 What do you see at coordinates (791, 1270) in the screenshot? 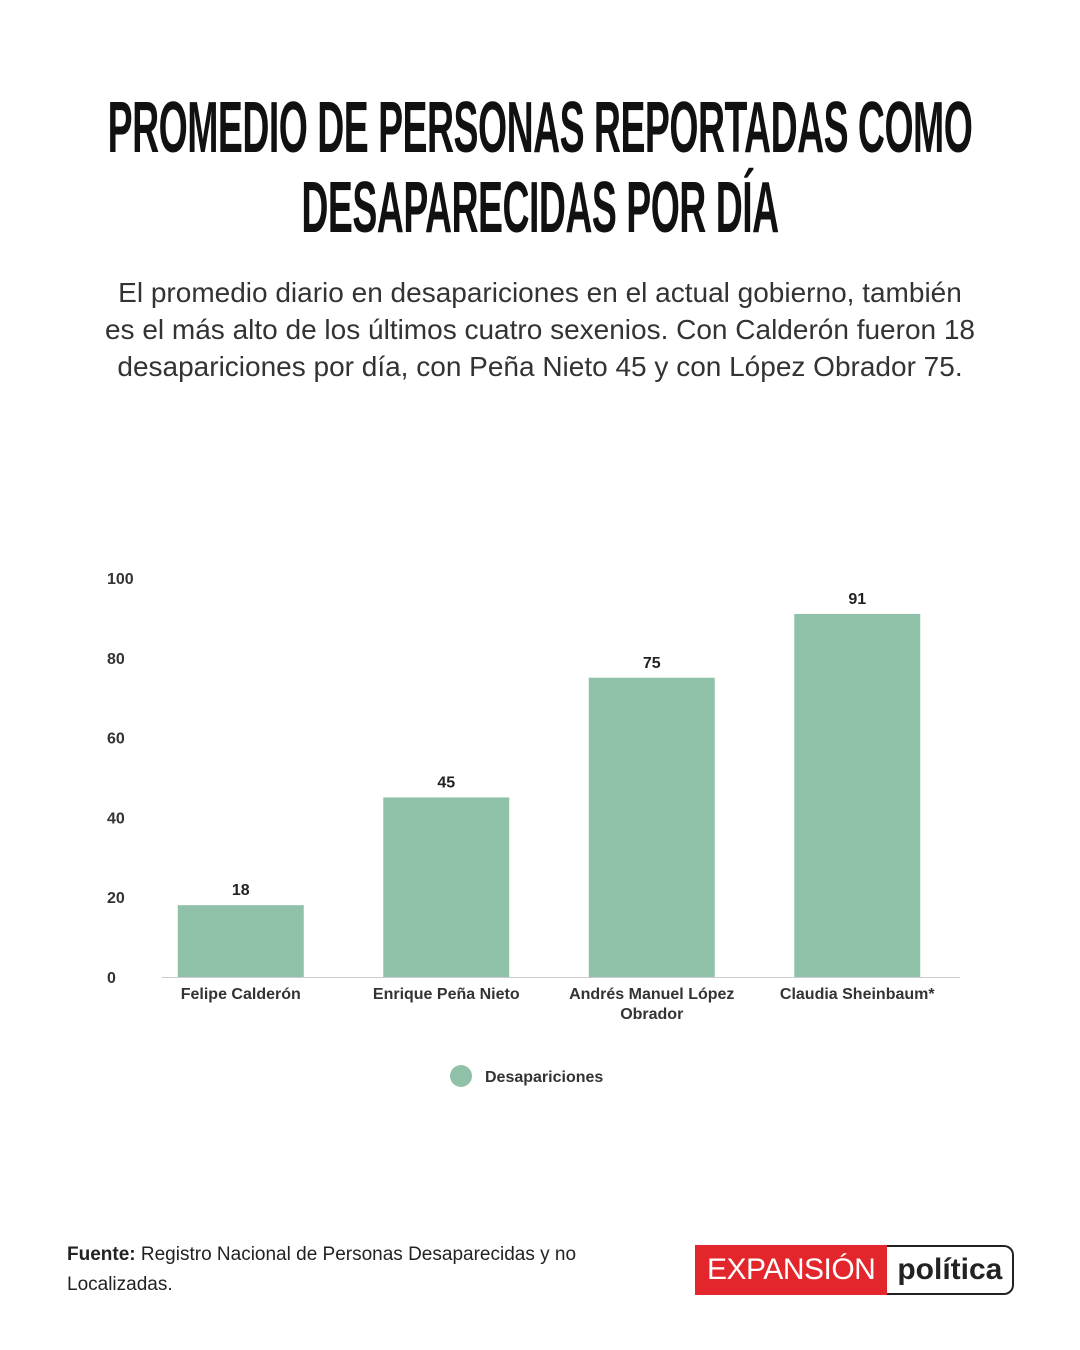
I see `logo-left: EXPANSIÓN` at bounding box center [791, 1270].